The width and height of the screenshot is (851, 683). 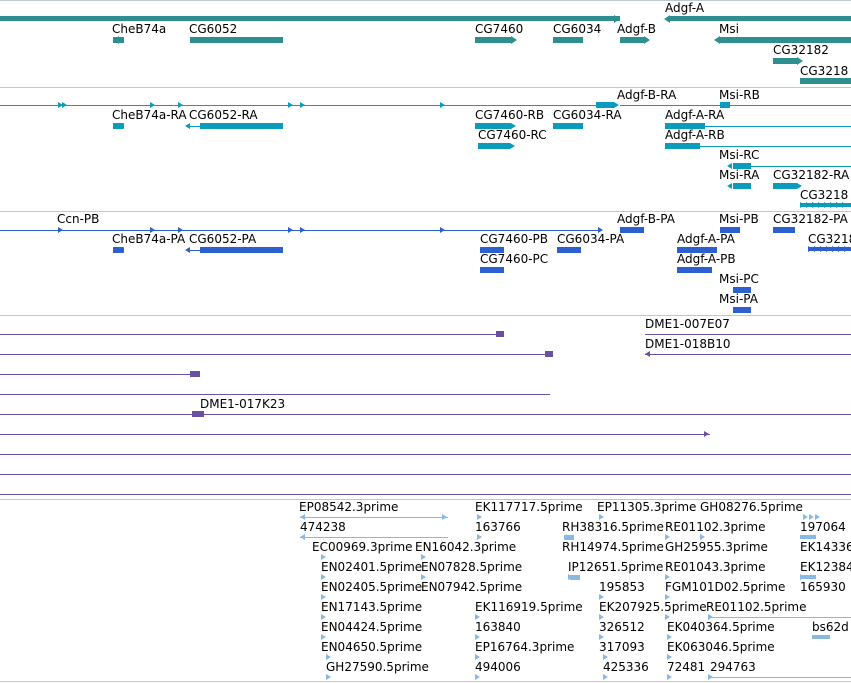 I want to click on est-label: RE01043.3prime, so click(x=715, y=567).